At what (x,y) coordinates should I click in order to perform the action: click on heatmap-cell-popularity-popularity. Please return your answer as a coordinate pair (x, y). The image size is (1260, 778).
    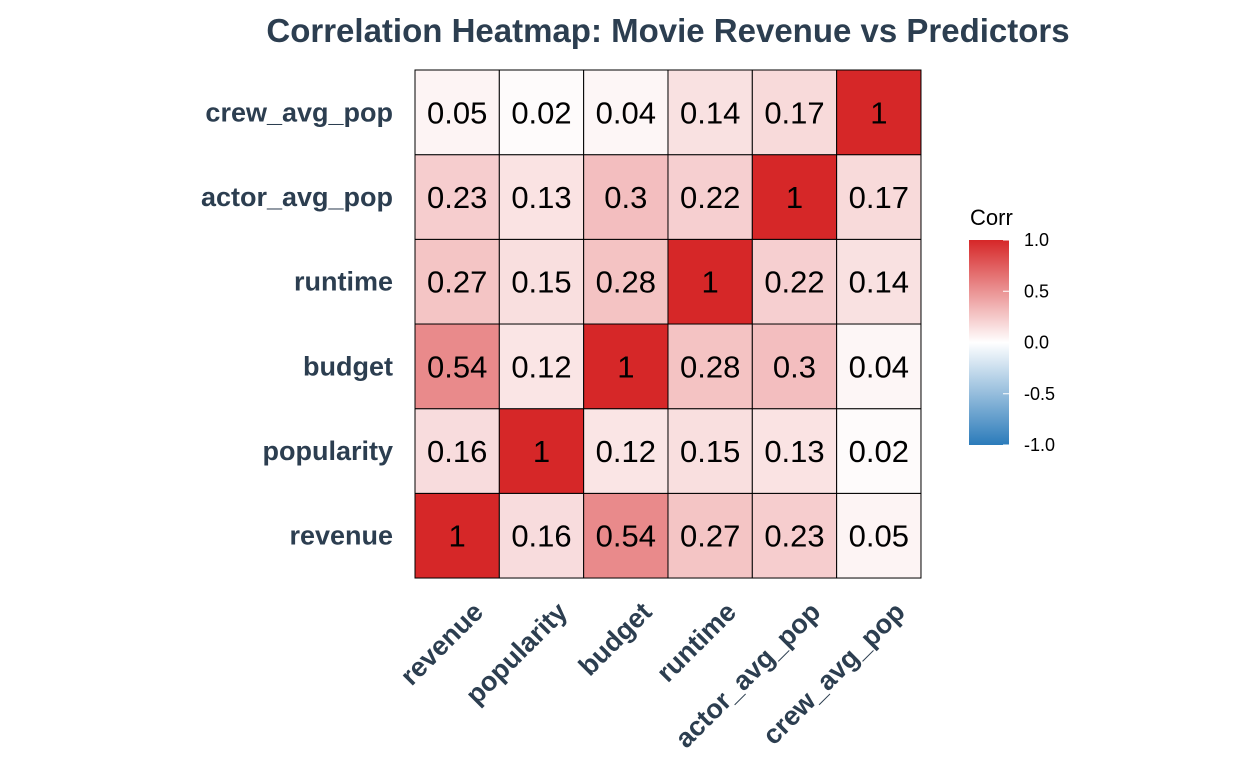
    Looking at the image, I should click on (541, 451).